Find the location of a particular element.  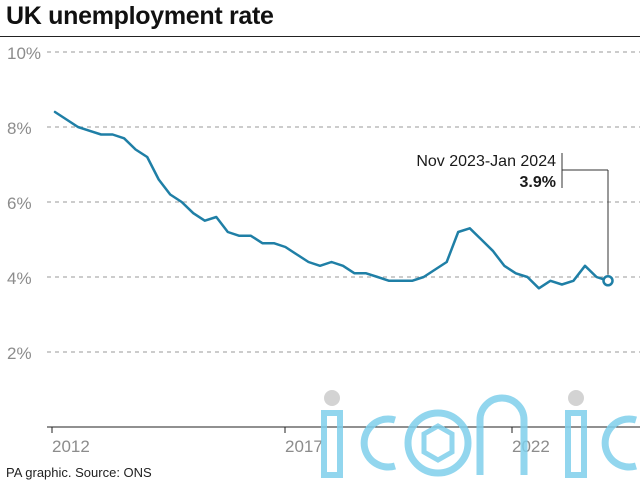

y-tick-label: 8% is located at coordinates (19, 128).